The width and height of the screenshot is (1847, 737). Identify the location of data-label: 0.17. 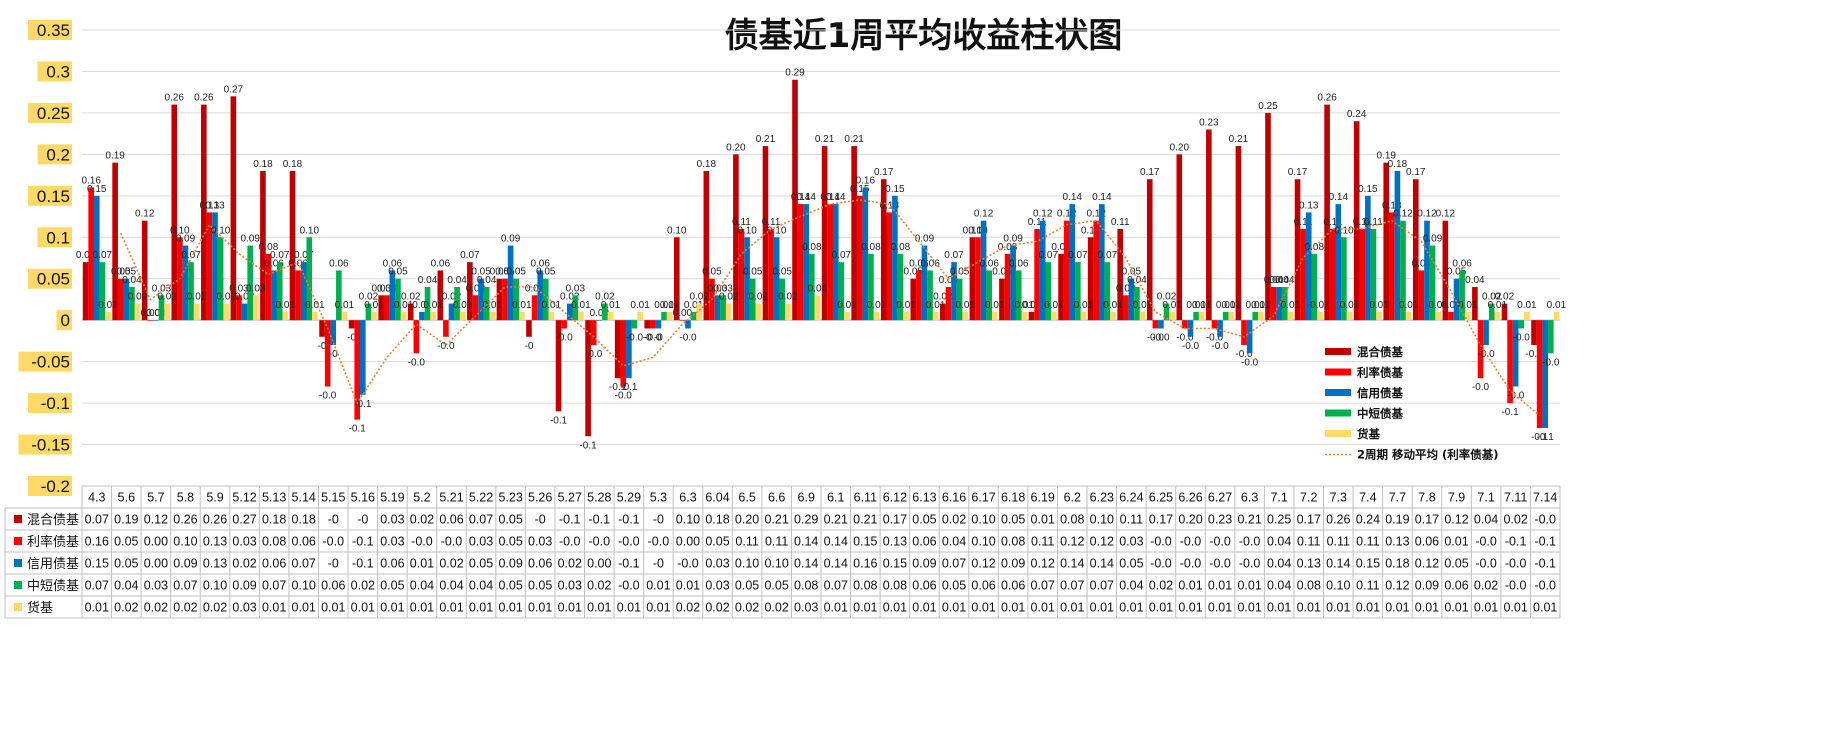
(1416, 172).